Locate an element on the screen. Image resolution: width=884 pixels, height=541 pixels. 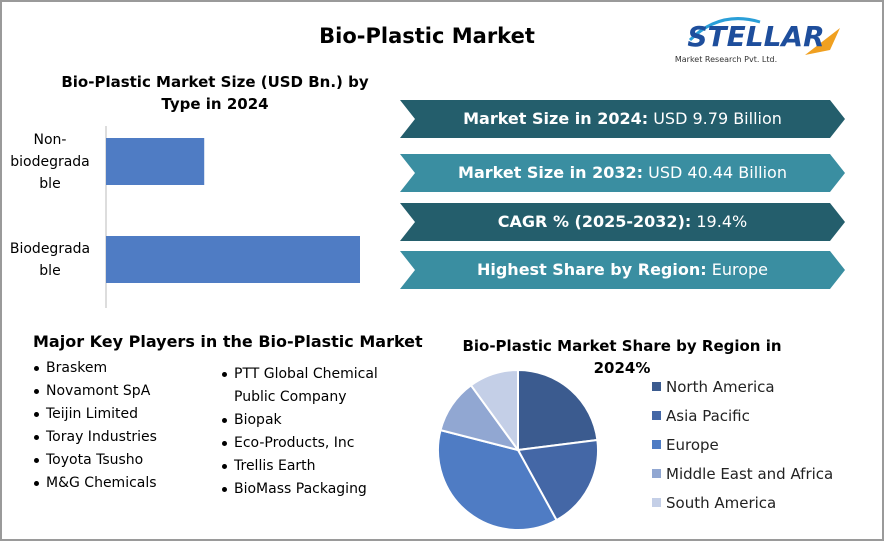
player: Novamont SpA is located at coordinates (119, 391).